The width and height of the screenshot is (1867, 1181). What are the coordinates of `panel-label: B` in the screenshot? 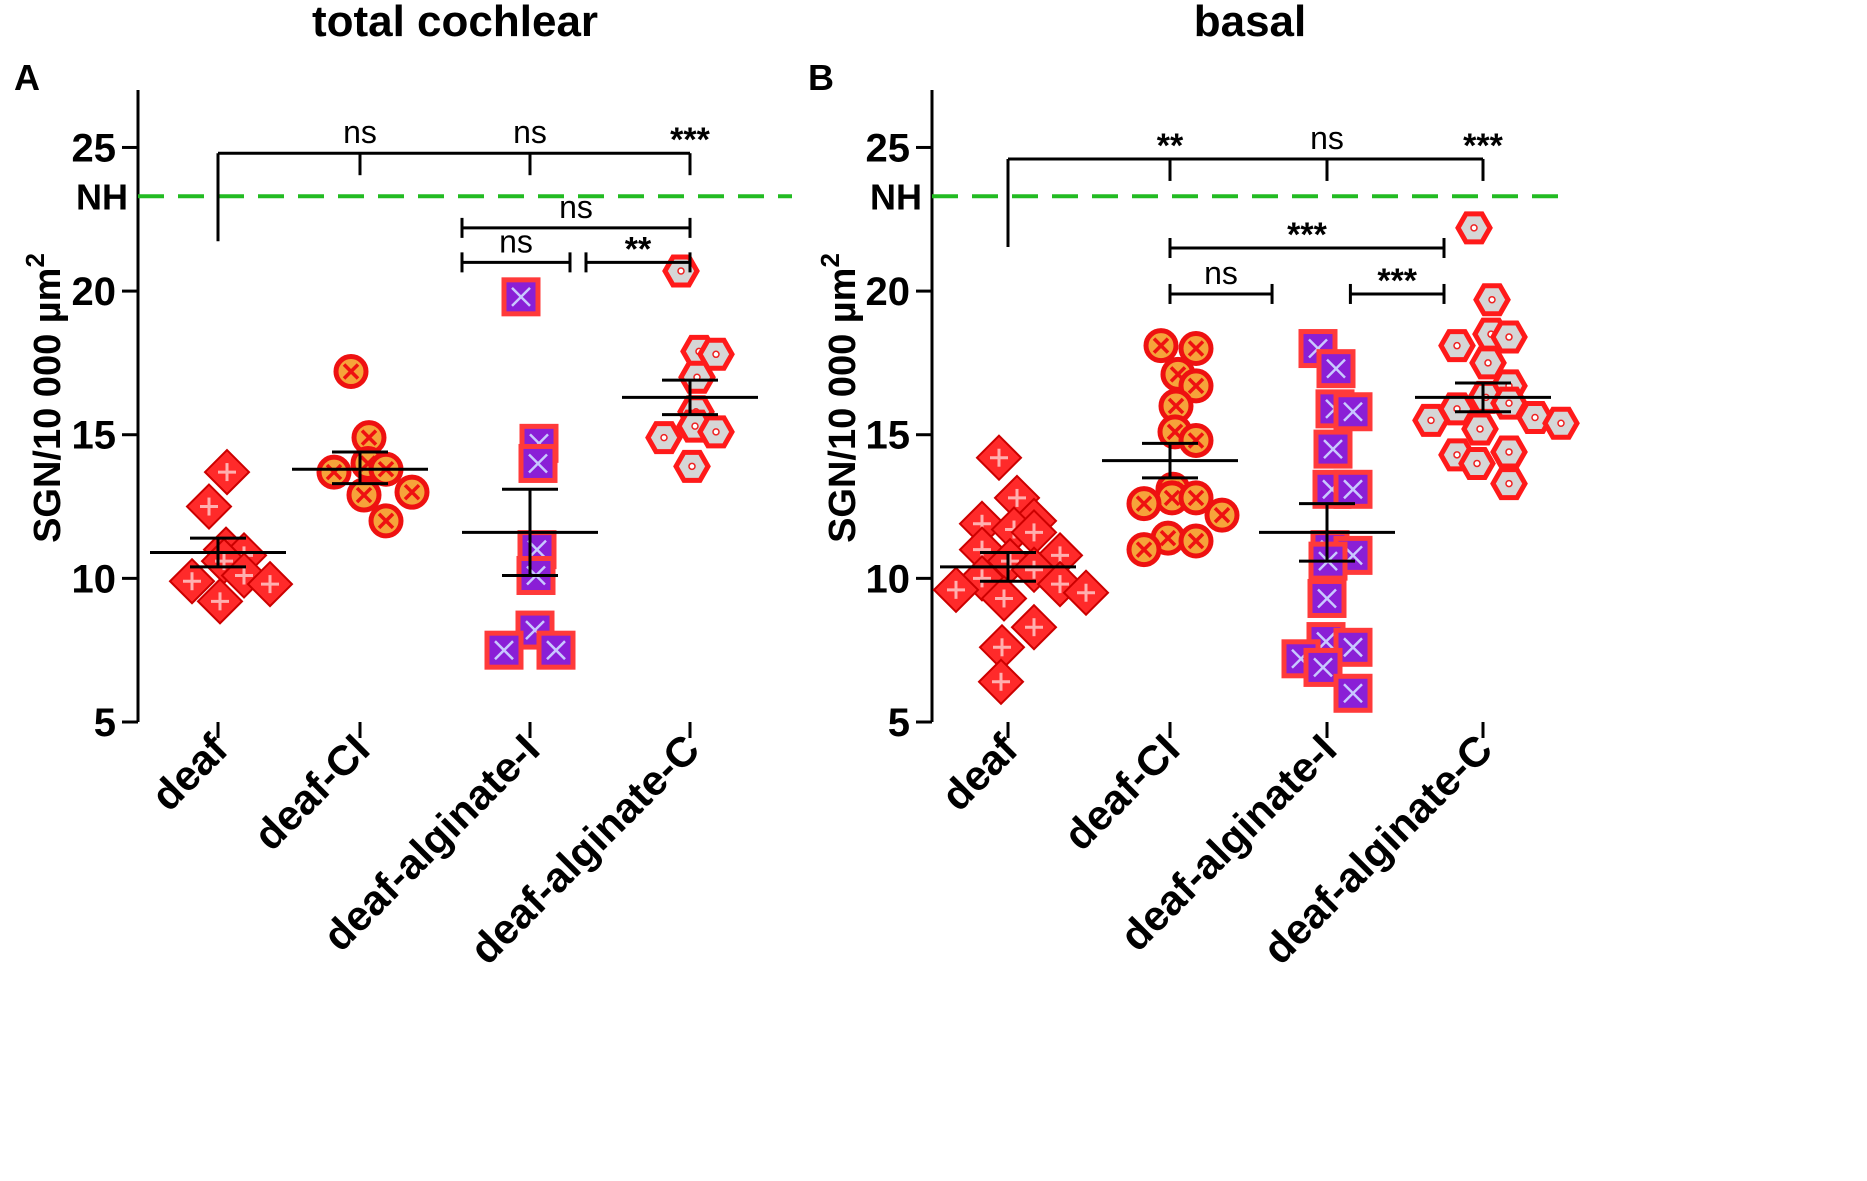 It's located at (821, 77).